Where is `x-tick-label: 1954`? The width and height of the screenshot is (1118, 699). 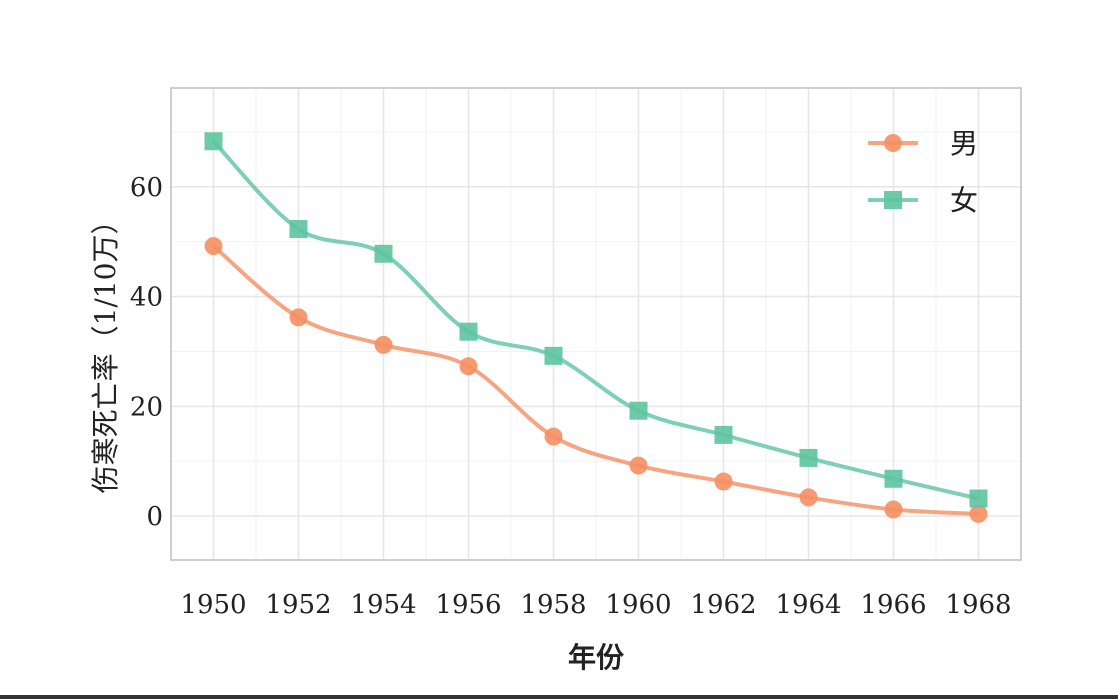 x-tick-label: 1954 is located at coordinates (383, 605).